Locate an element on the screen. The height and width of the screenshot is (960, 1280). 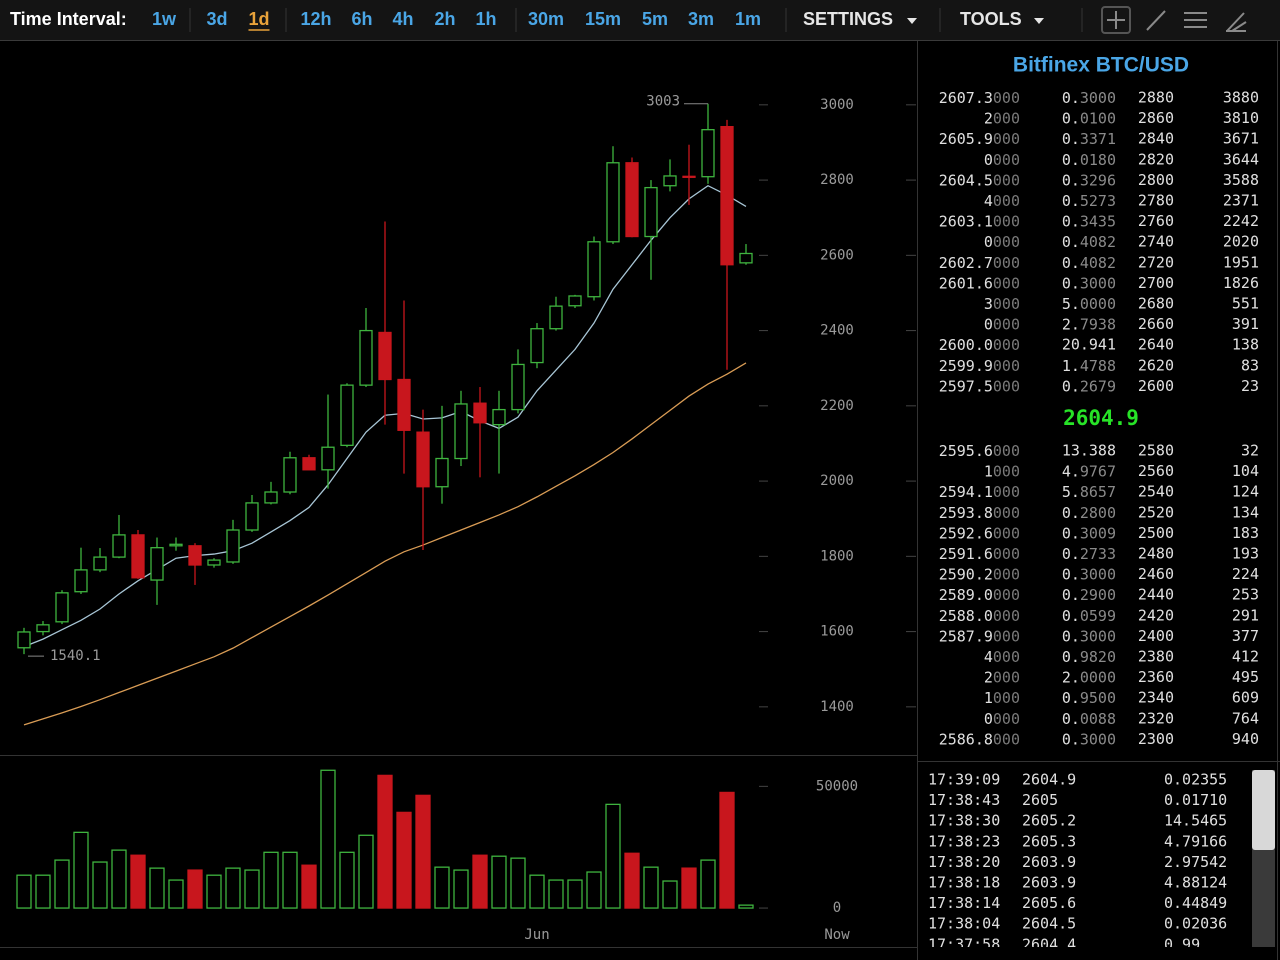
book-cell: 1.4788 is located at coordinates (1089, 365).